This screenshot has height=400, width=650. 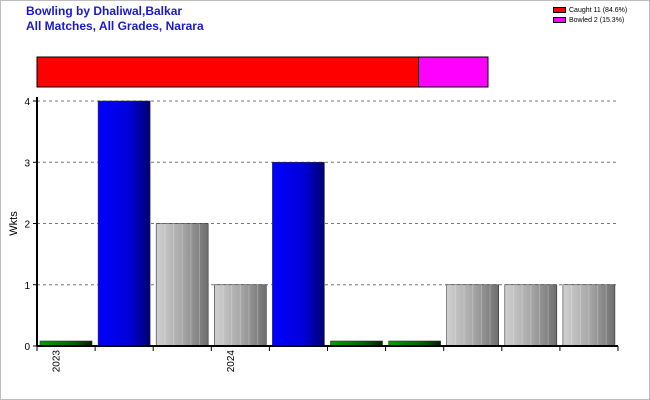 I want to click on legend-item-caught: Caught 11 (84.6%), so click(x=590, y=10).